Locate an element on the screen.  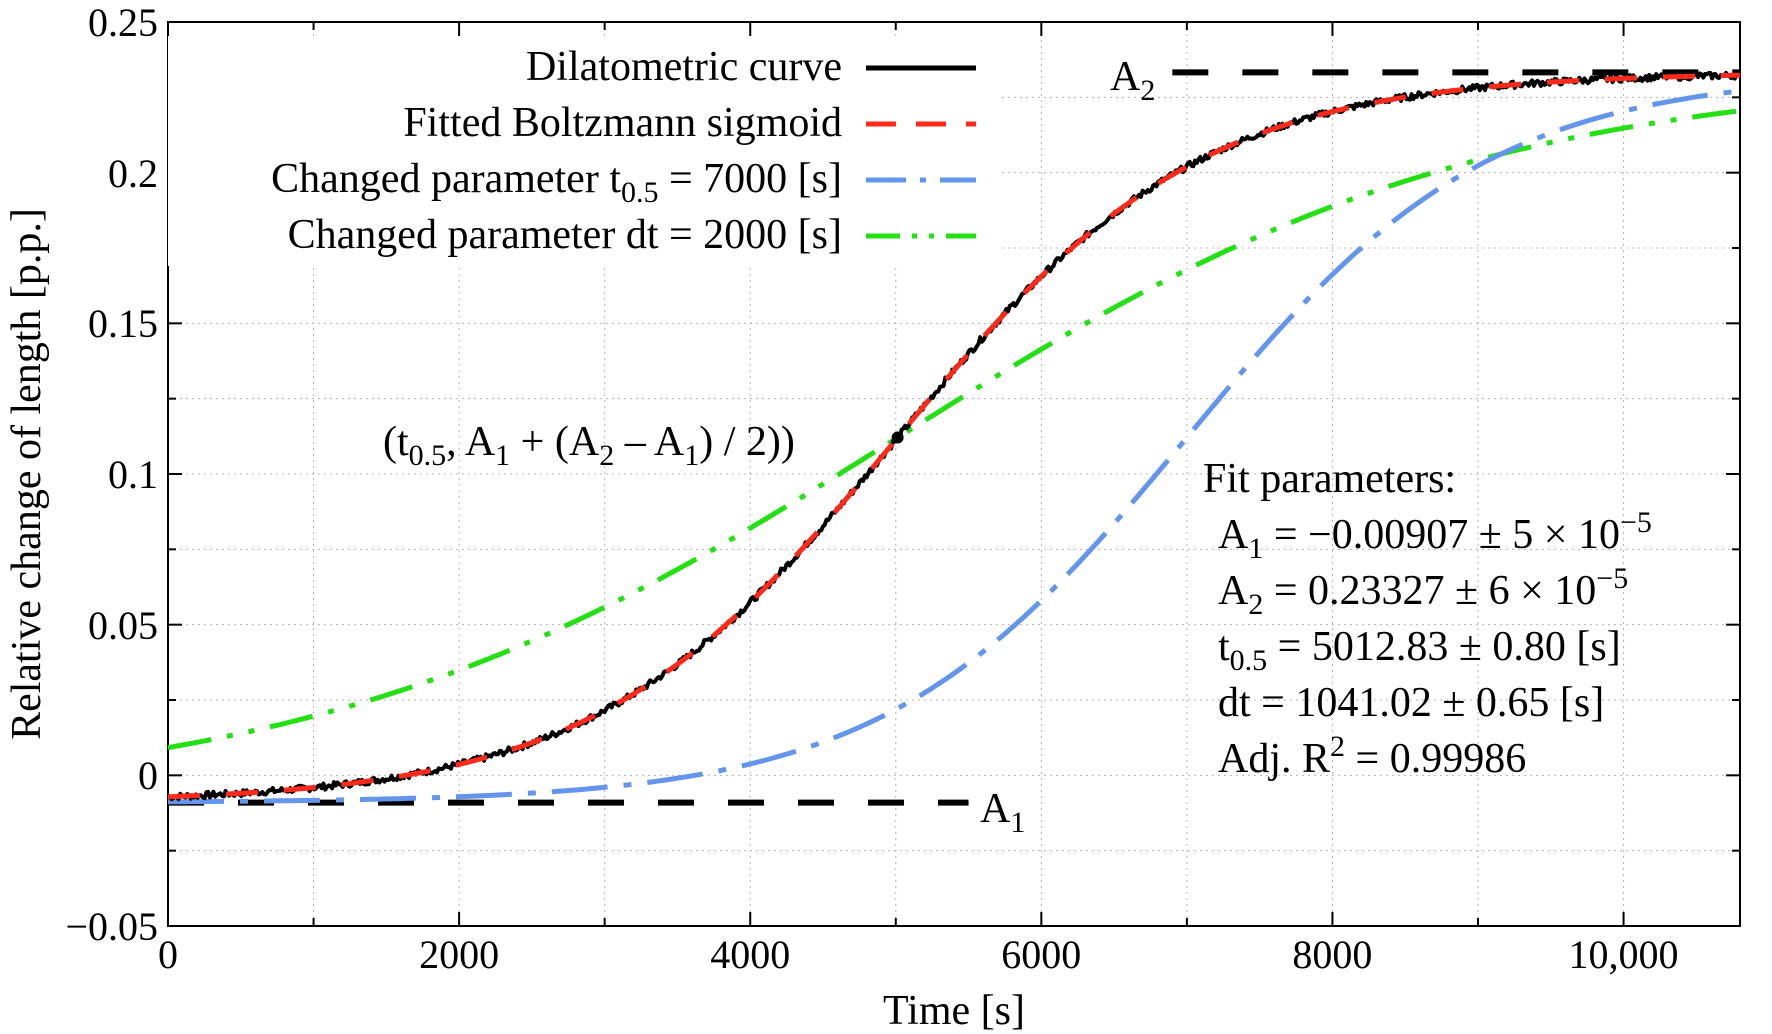
y-tick-labels: −0.05 0 0.05 0.1 0.15 0.2 0.25 is located at coordinates (111, 474).